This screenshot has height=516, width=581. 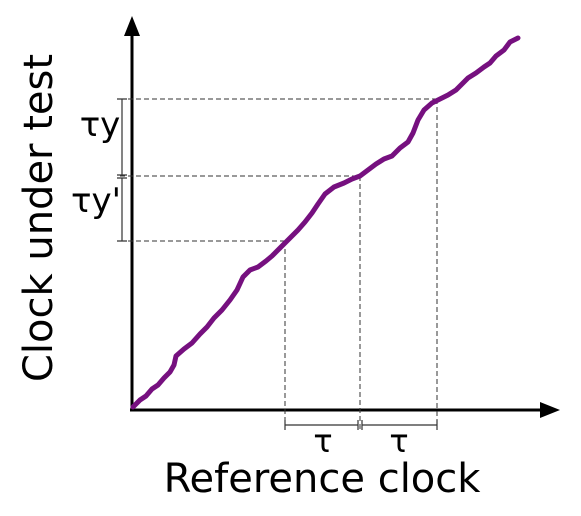 What do you see at coordinates (323, 479) in the screenshot?
I see `x-axis-label: Reference clock` at bounding box center [323, 479].